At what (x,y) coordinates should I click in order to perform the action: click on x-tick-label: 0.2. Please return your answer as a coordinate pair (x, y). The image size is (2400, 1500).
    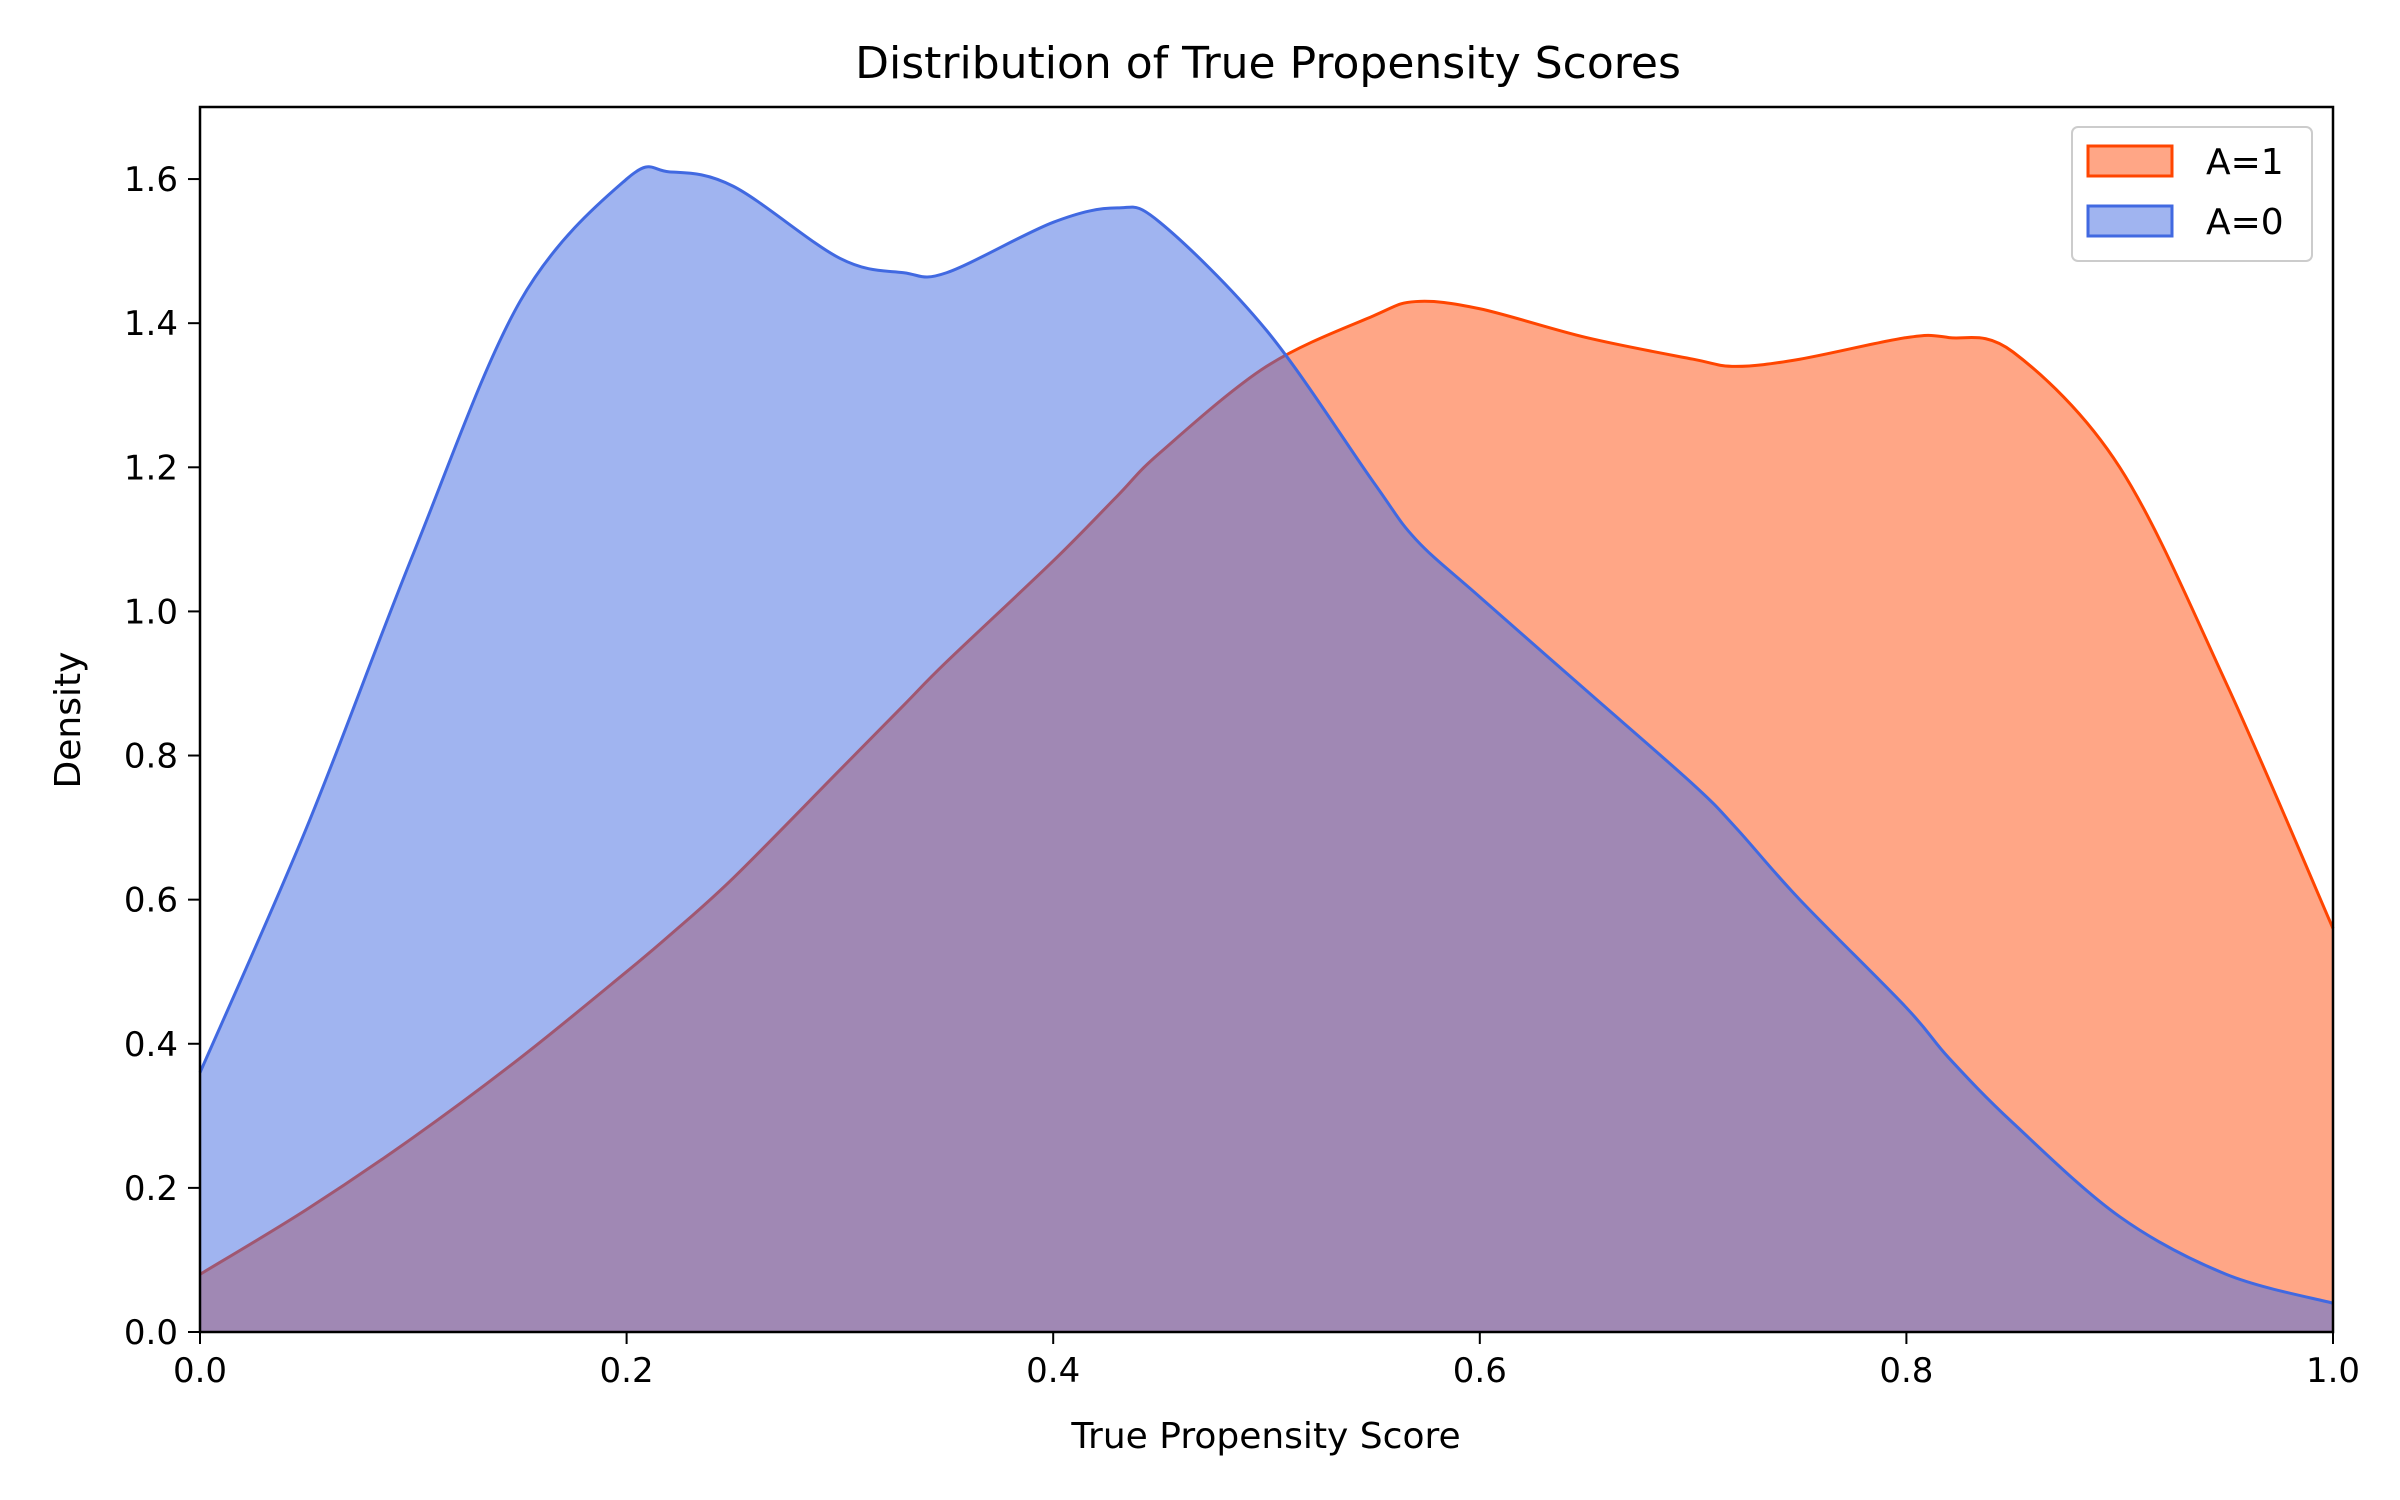
    Looking at the image, I should click on (627, 1371).